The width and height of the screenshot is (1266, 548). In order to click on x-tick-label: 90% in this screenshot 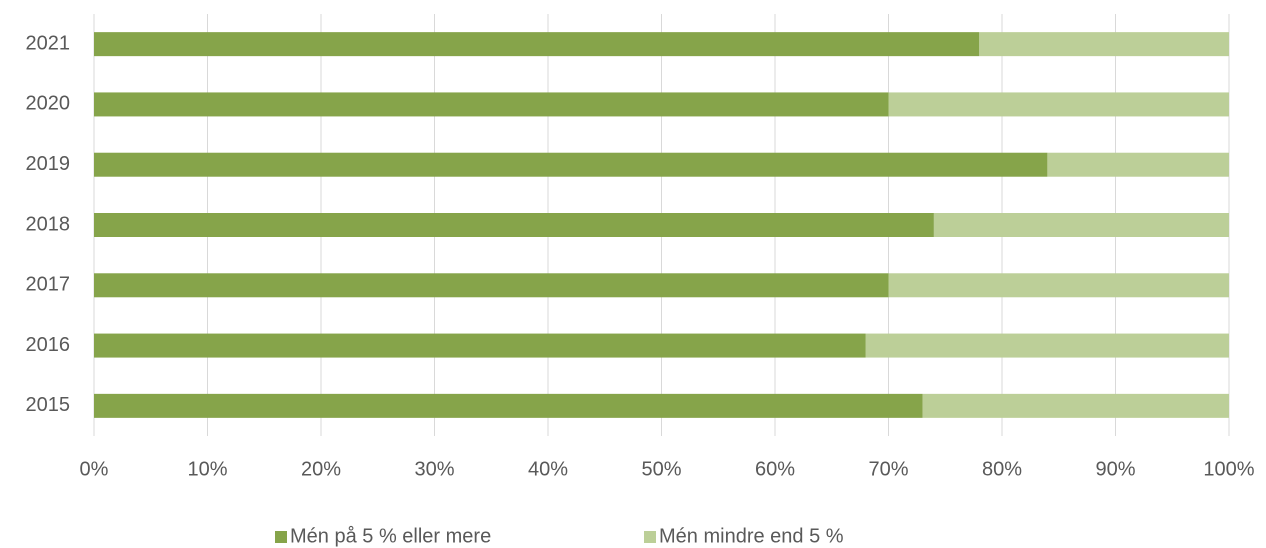, I will do `click(1115, 469)`.